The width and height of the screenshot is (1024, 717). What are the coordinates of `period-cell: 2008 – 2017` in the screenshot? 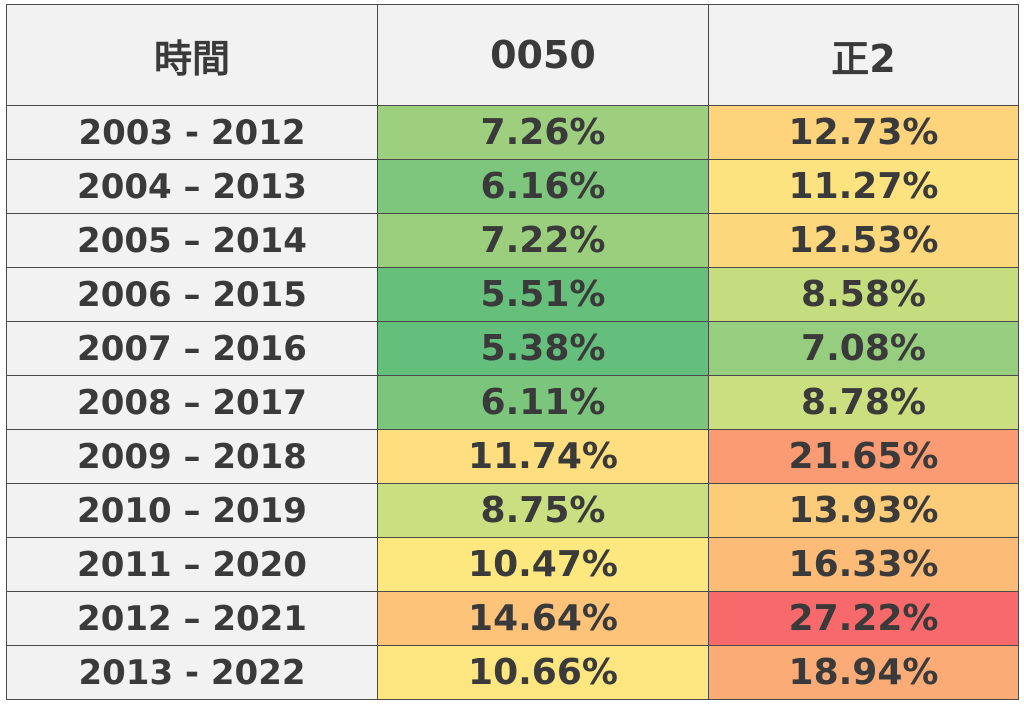 It's located at (192, 402).